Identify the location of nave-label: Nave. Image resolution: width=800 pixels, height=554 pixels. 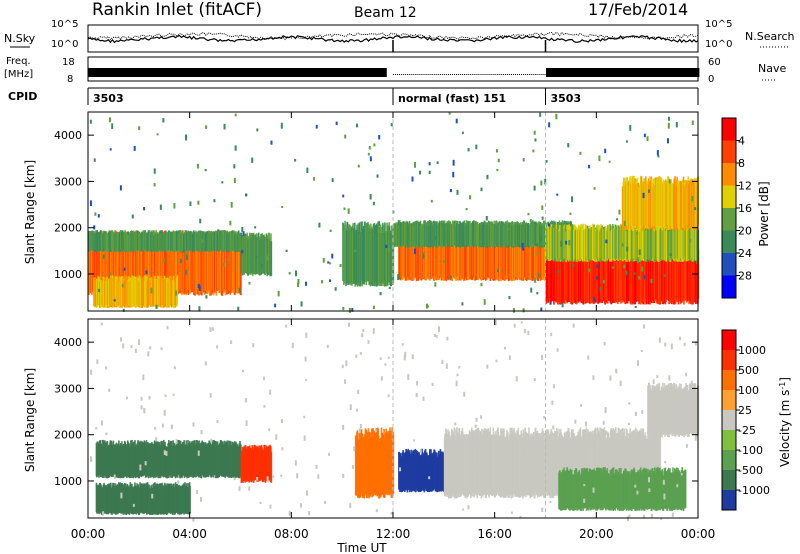
(772, 68).